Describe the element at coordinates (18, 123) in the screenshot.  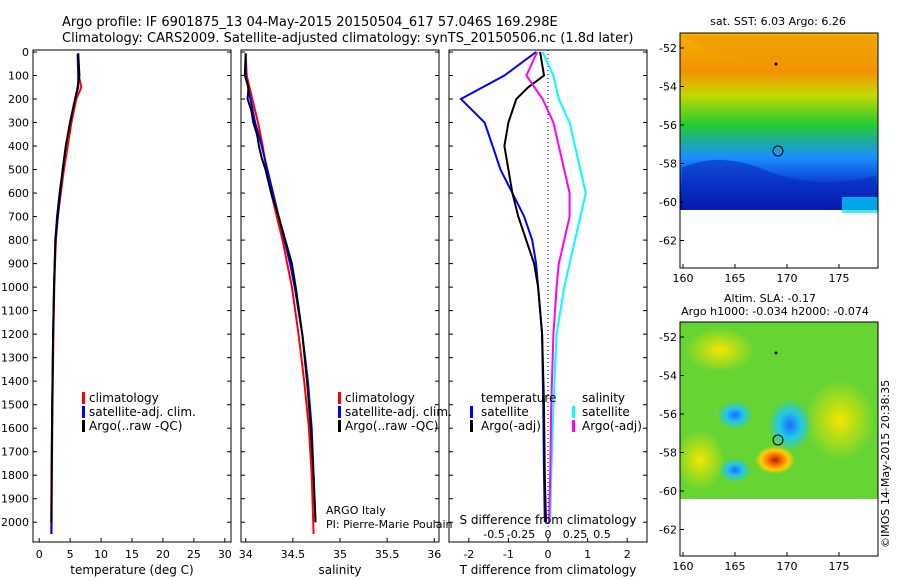
I see `depth-tick-label: 300` at that location.